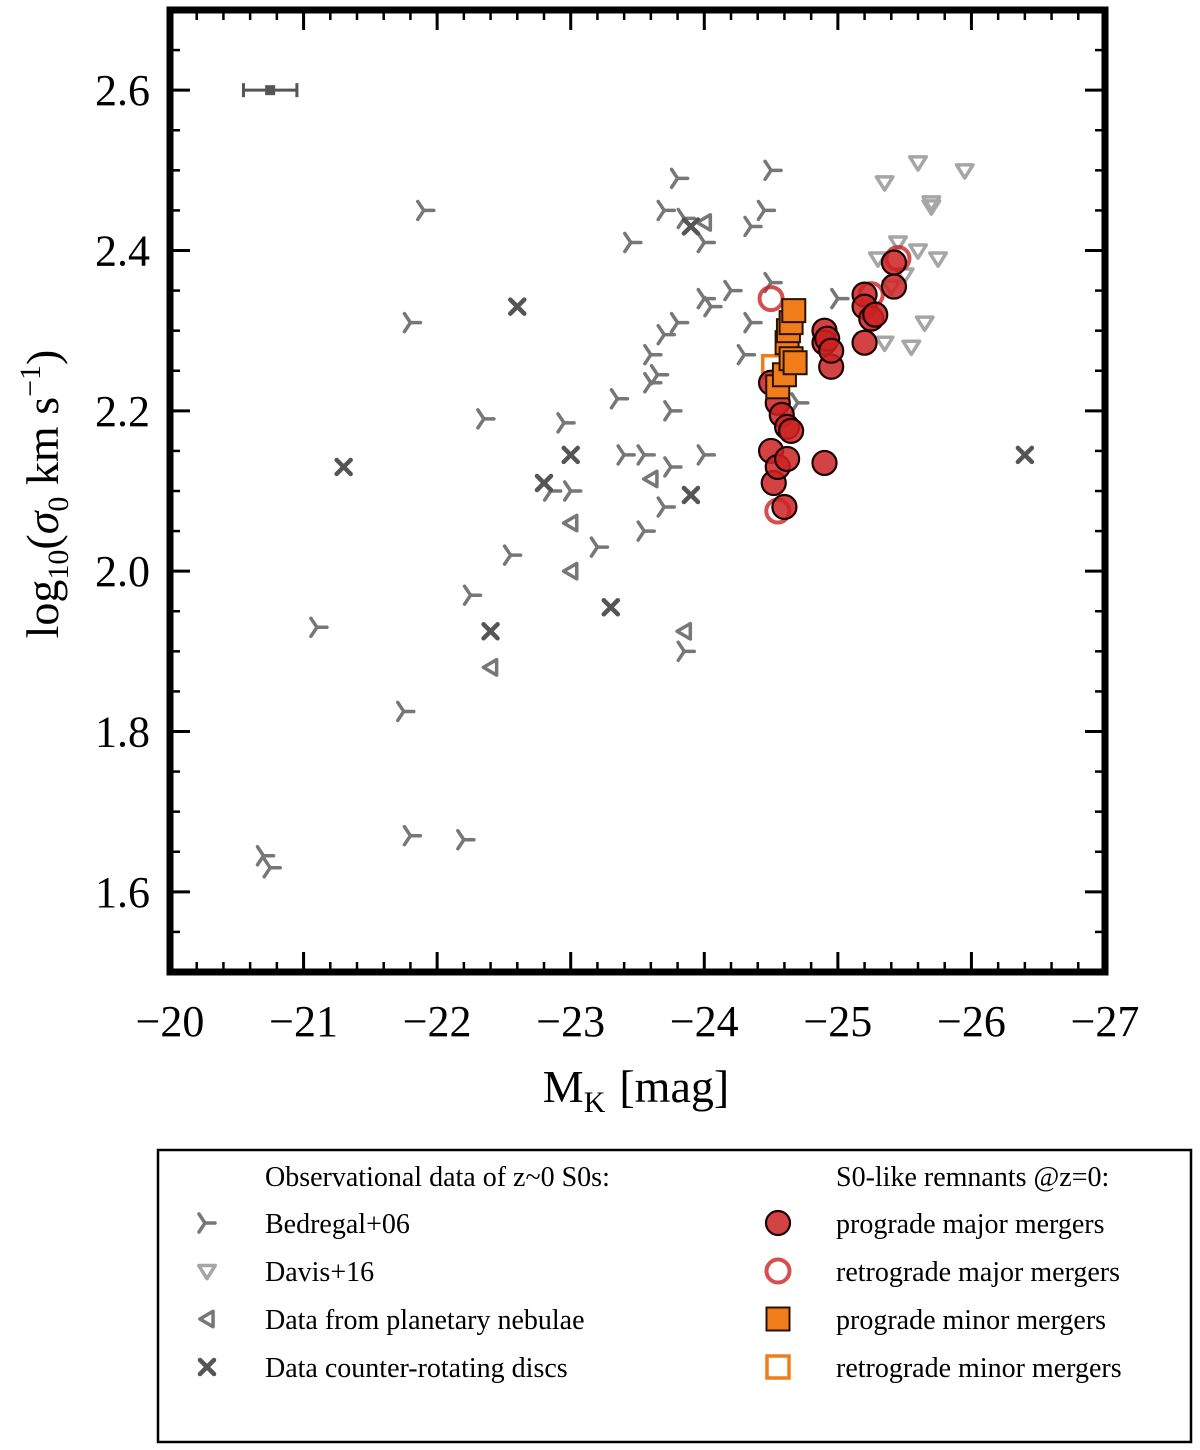  What do you see at coordinates (979, 1368) in the screenshot?
I see `legend-label-retrograde-minor: retrograde minor mergers` at bounding box center [979, 1368].